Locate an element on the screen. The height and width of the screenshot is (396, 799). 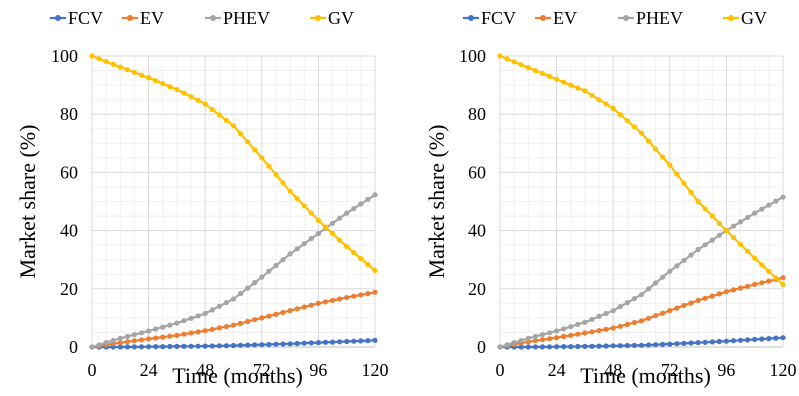
legend-item-ev: EV is located at coordinates (143, 18).